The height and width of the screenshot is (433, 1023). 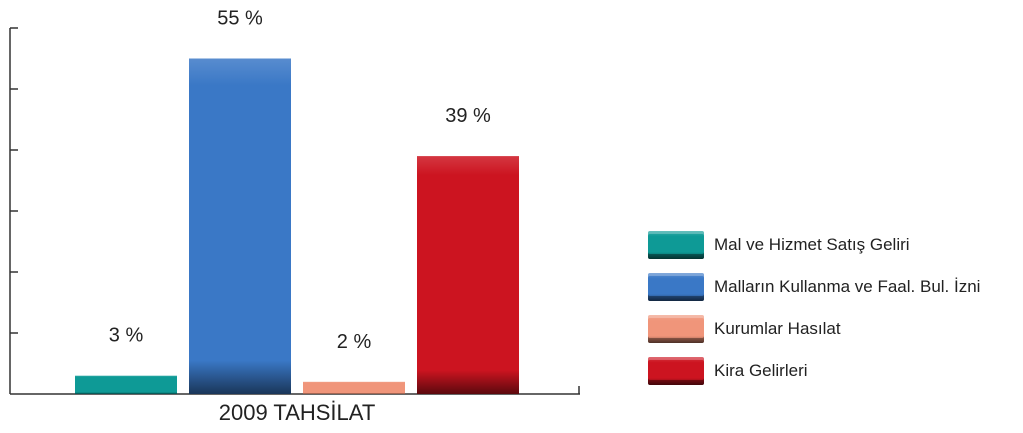 What do you see at coordinates (833, 371) in the screenshot?
I see `legend-item: Kira Gelirleri` at bounding box center [833, 371].